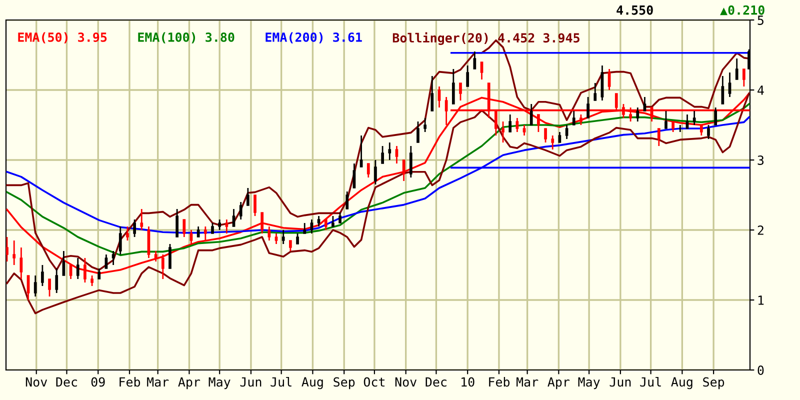  What do you see at coordinates (499, 382) in the screenshot?
I see `x-tick-label: Feb` at bounding box center [499, 382].